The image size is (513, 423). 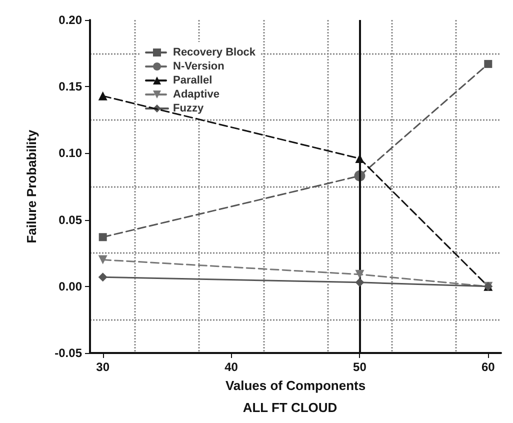 What do you see at coordinates (199, 66) in the screenshot?
I see `legend-label: N-Version` at bounding box center [199, 66].